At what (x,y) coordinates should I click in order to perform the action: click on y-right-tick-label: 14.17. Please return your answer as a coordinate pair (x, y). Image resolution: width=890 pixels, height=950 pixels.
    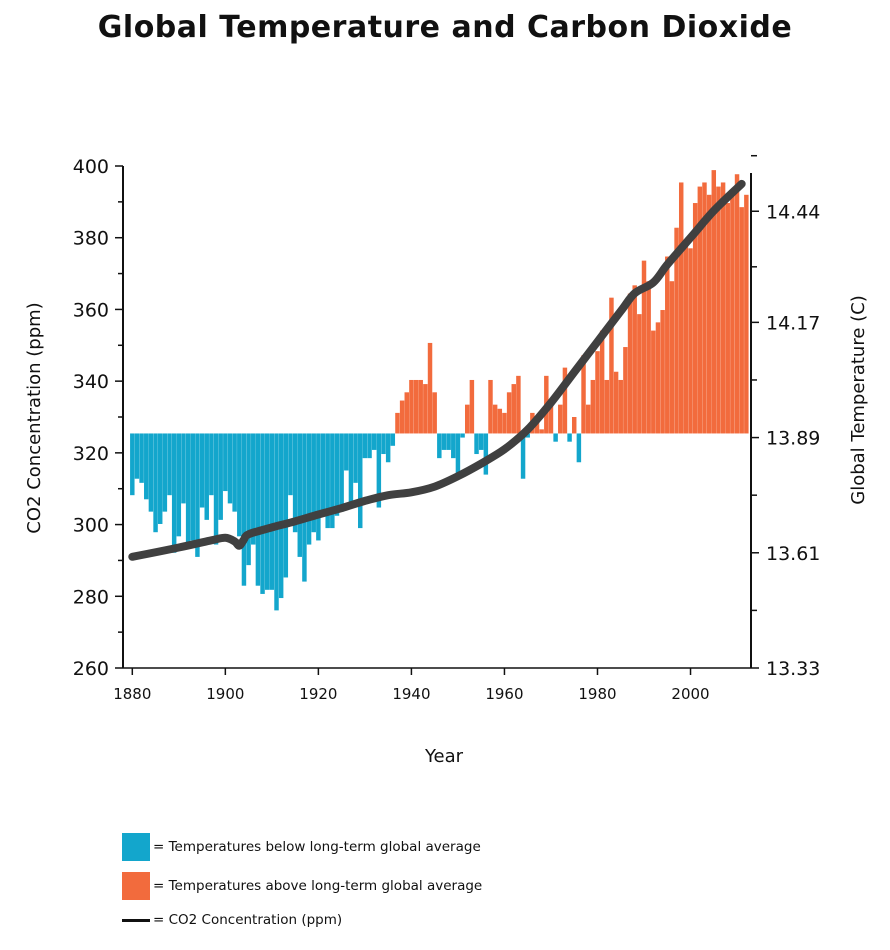
    Looking at the image, I should click on (793, 323).